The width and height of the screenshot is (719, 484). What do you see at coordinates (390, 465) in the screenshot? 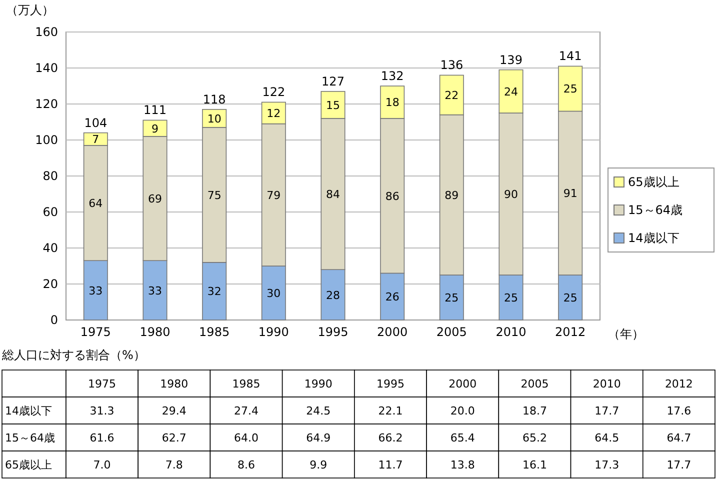
I see `data-label: 11.7` at bounding box center [390, 465].